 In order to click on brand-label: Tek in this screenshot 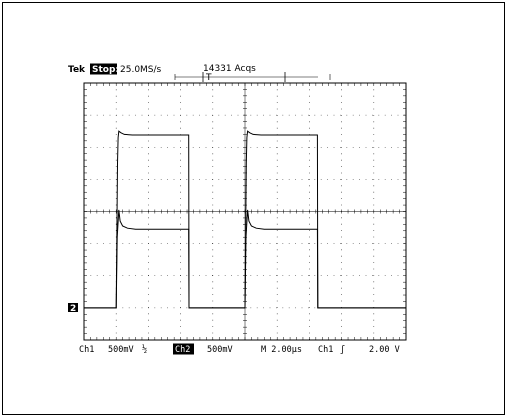, I will do `click(77, 70)`.